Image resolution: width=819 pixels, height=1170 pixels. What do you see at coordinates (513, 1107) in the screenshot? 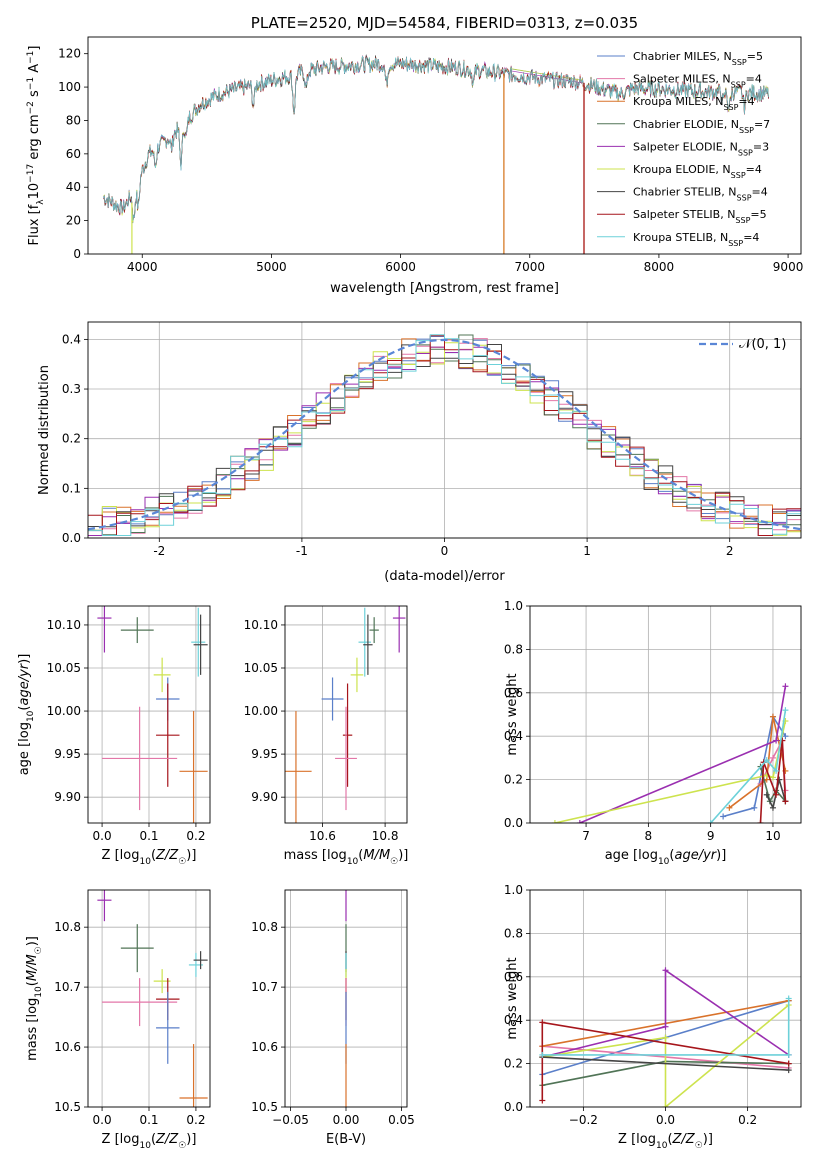
I see `y-tick-label: 0.0` at bounding box center [513, 1107].